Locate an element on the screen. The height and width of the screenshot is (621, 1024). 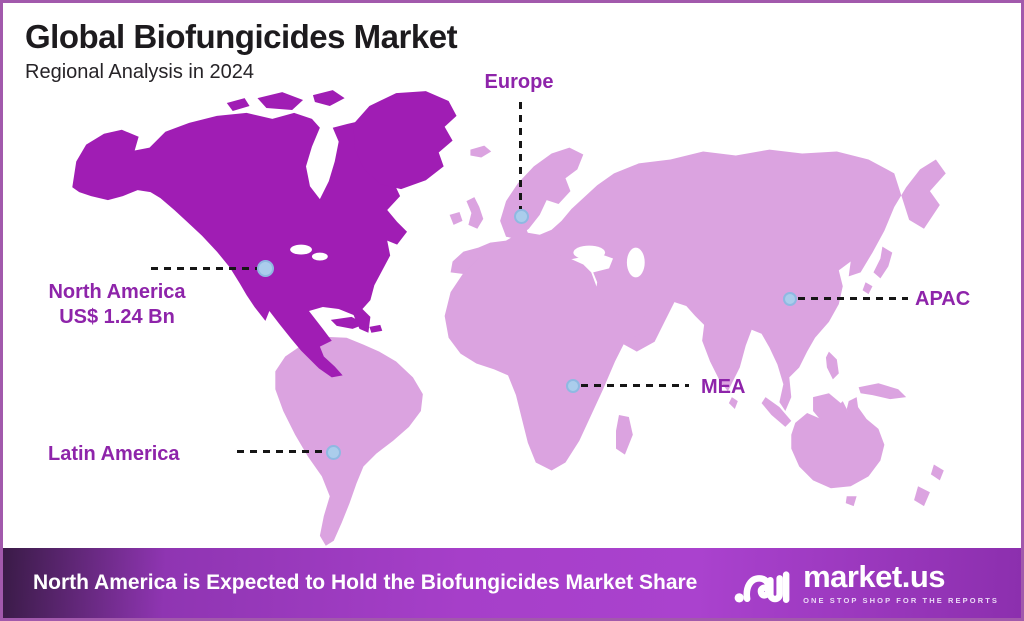
black-sea is located at coordinates (589, 252).